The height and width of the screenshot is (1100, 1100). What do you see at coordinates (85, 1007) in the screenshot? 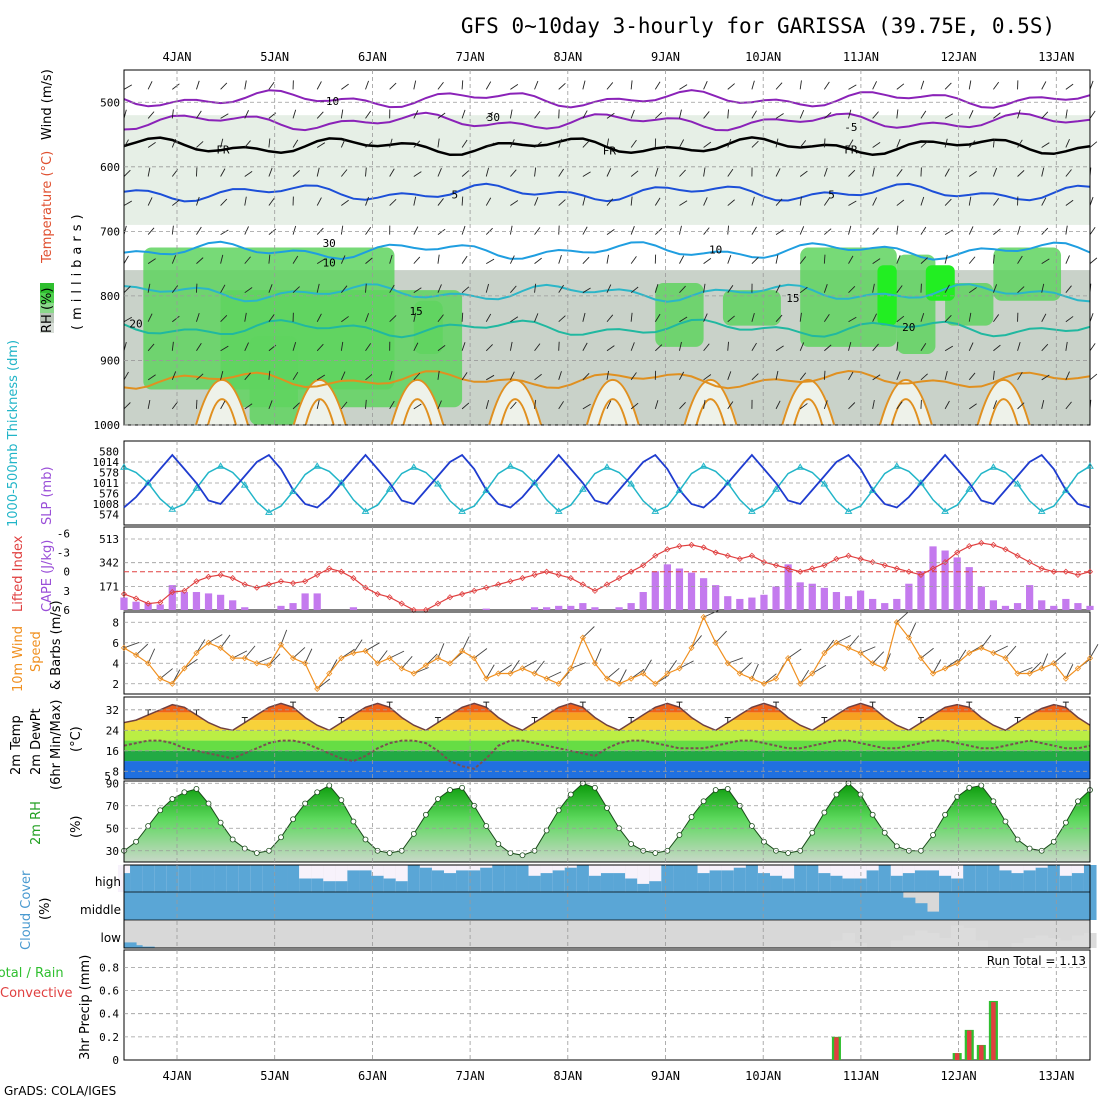
I see `precip-label: 3hr Precip (mm)` at bounding box center [85, 1007].